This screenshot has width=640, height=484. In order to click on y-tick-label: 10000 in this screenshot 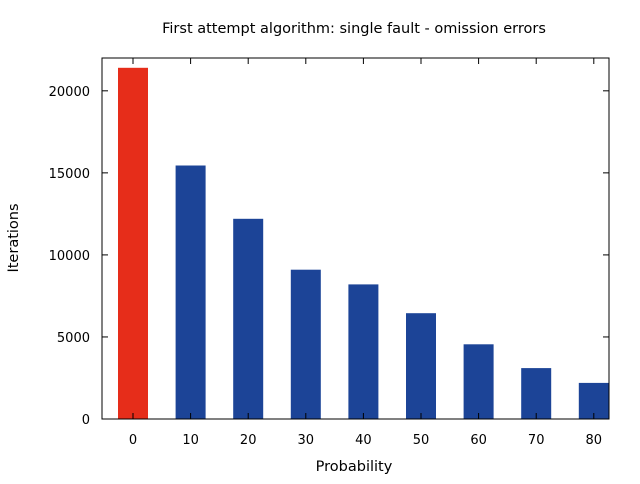, I will do `click(69, 256)`.